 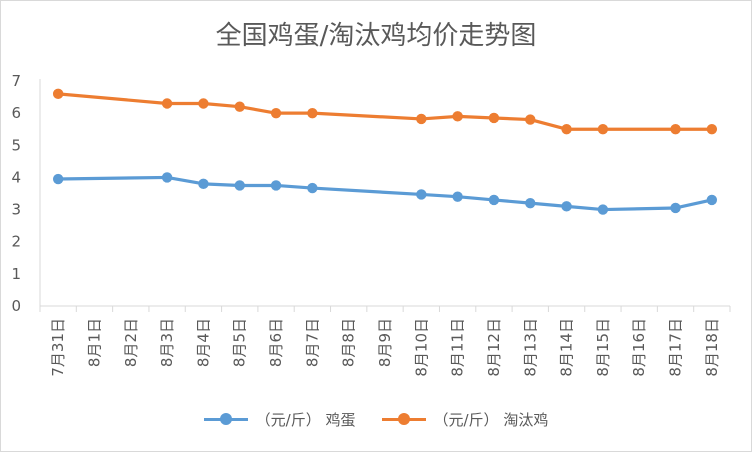 What do you see at coordinates (676, 347) in the screenshot?
I see `x-tick-label: 8月17日` at bounding box center [676, 347].